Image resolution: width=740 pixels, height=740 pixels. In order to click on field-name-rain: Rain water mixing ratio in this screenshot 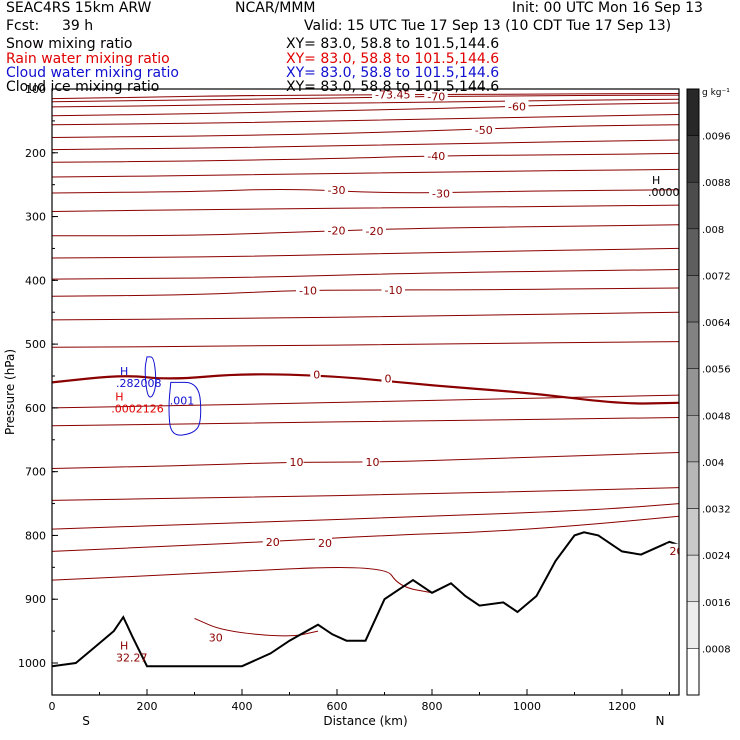, I will do `click(88, 59)`.